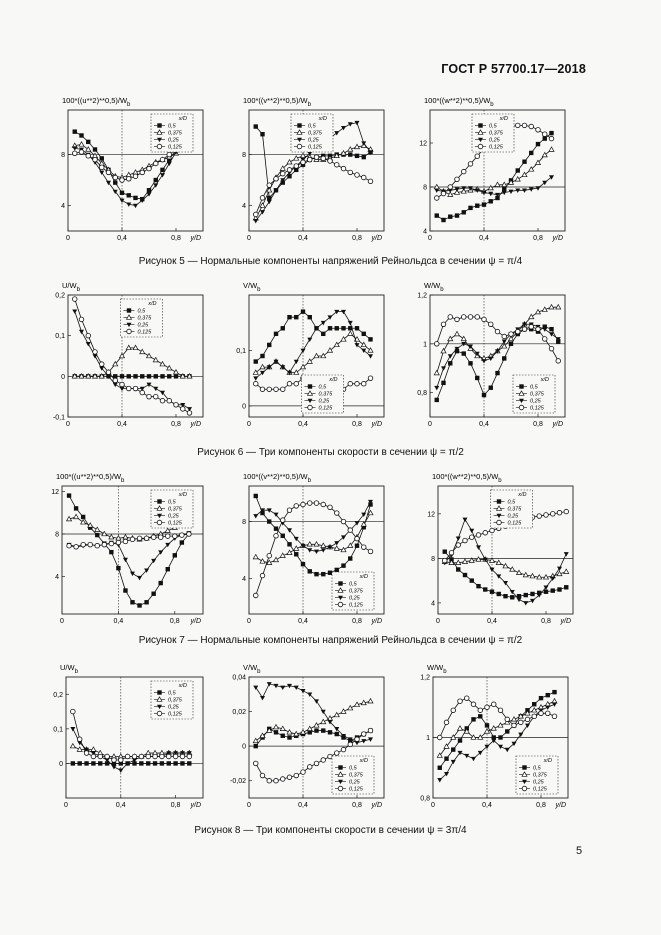 This screenshot has width=661, height=935. What do you see at coordinates (425, 188) in the screenshot?
I see `y-tick-label: 8` at bounding box center [425, 188].